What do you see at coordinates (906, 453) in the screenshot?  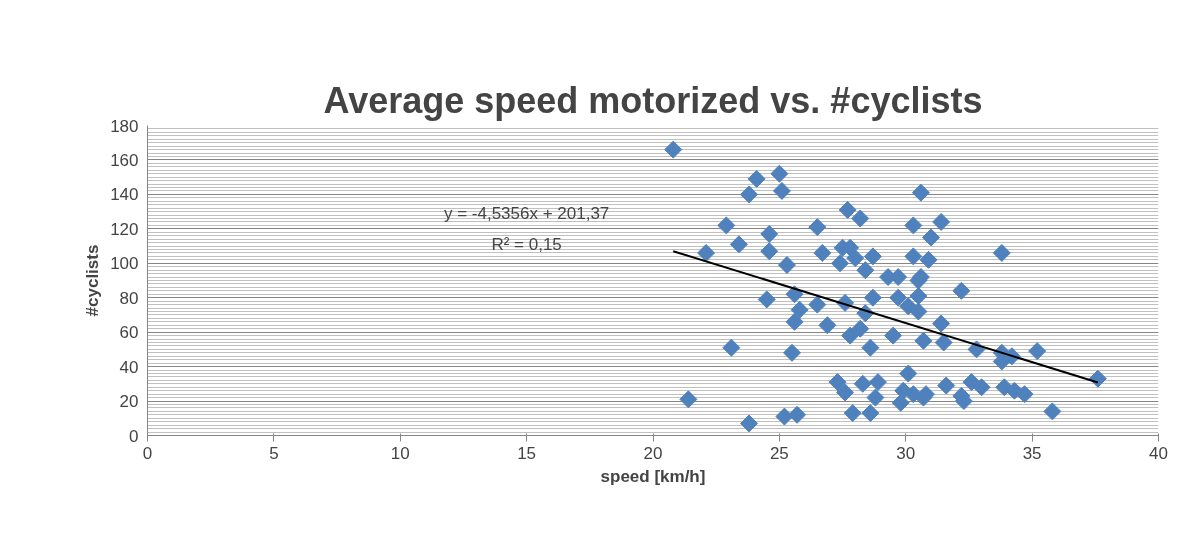 I see `x-tick-label: 30` at bounding box center [906, 453].